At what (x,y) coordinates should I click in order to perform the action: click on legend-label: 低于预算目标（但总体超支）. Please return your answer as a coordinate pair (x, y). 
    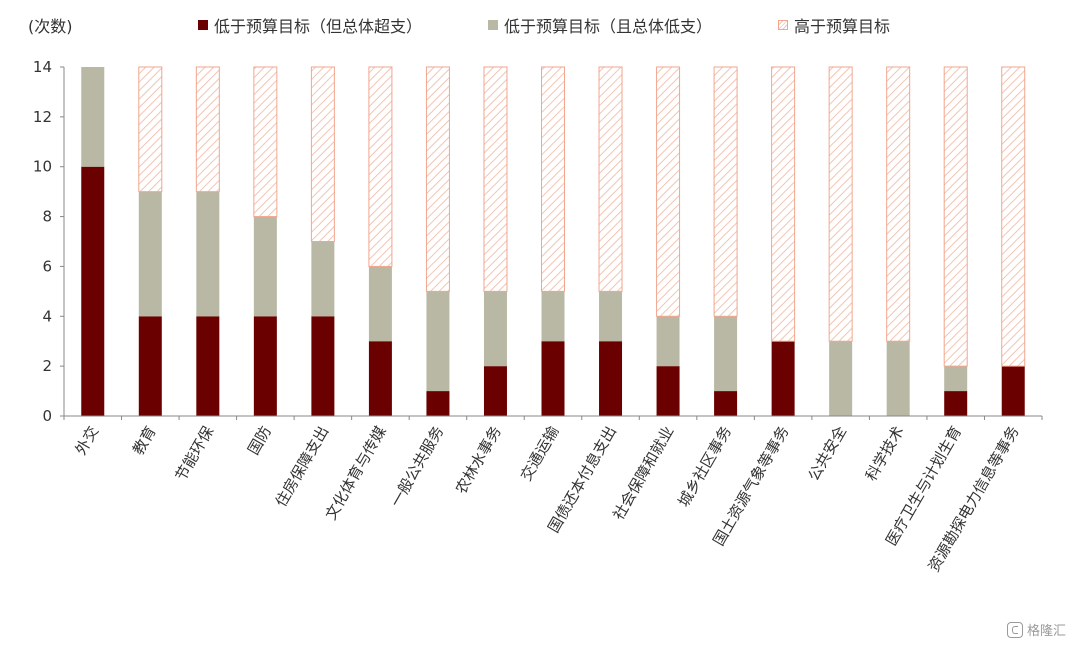
    Looking at the image, I should click on (318, 26).